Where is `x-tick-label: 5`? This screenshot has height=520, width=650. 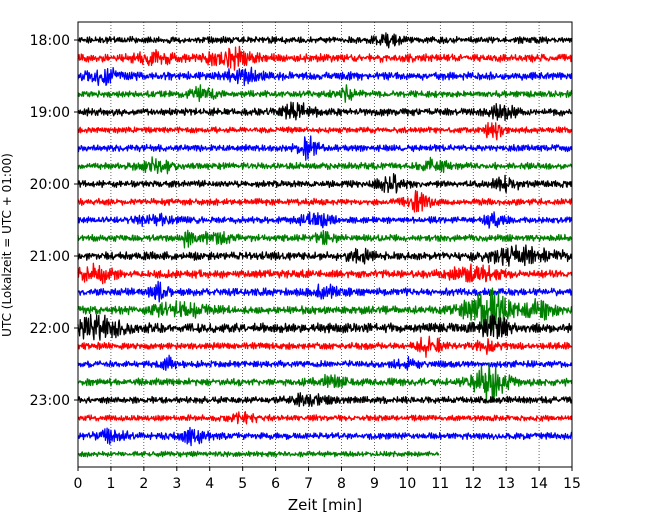 x-tick-label: 5 is located at coordinates (242, 484).